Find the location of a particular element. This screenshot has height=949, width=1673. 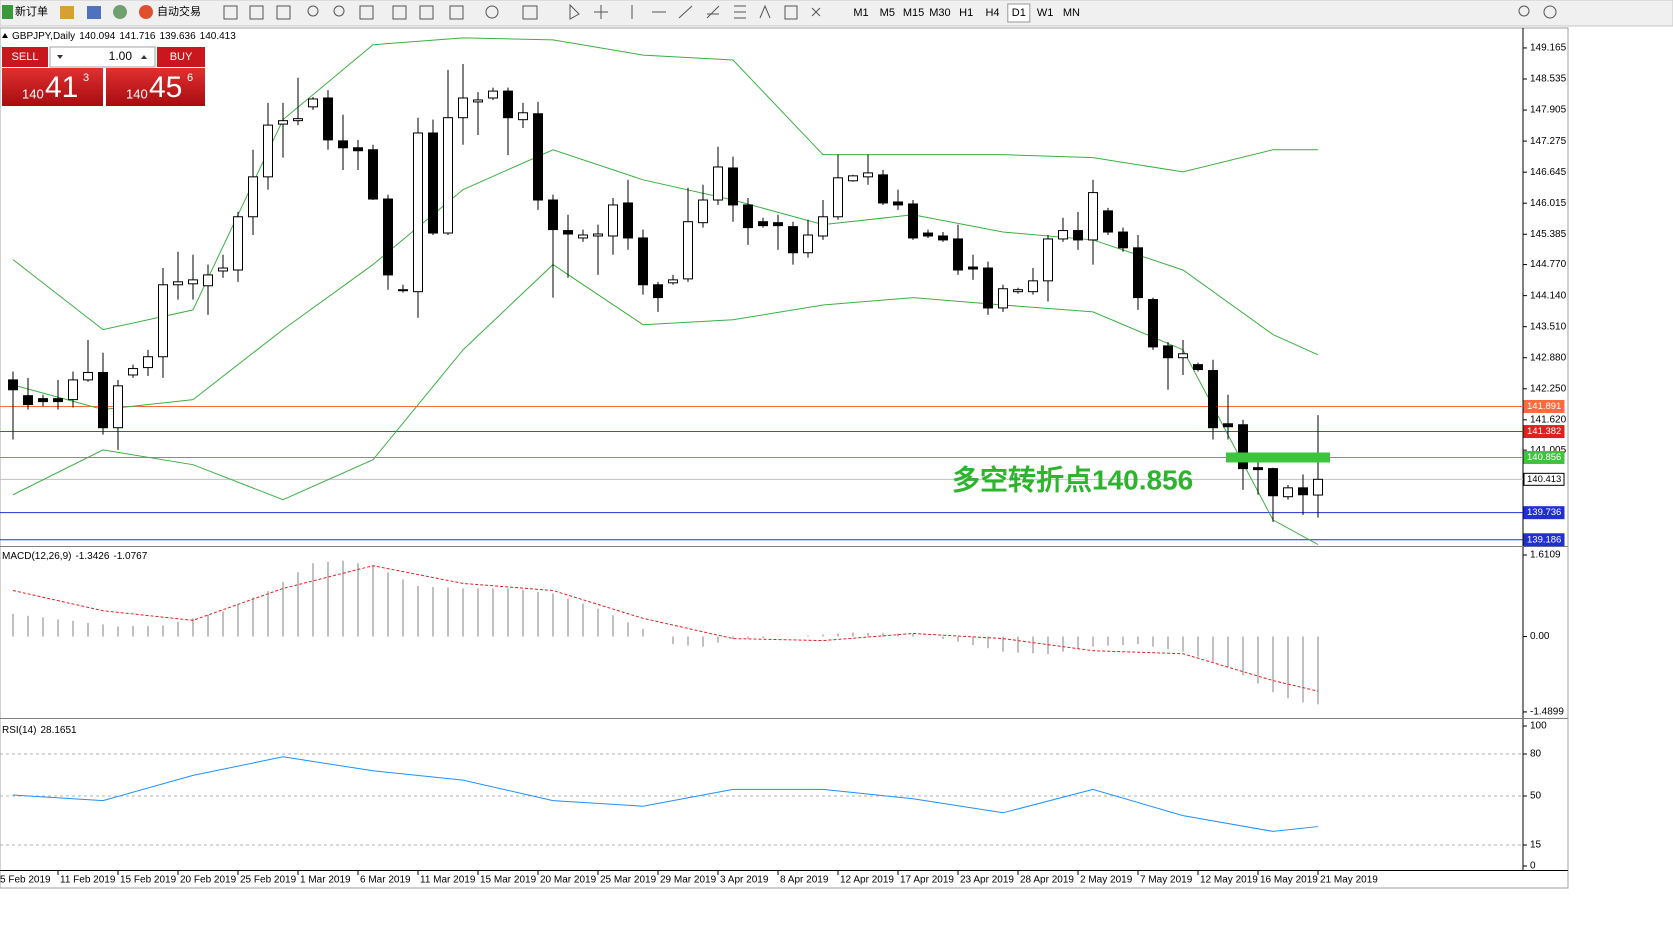

auto-trading: 自动交易 is located at coordinates (179, 11).